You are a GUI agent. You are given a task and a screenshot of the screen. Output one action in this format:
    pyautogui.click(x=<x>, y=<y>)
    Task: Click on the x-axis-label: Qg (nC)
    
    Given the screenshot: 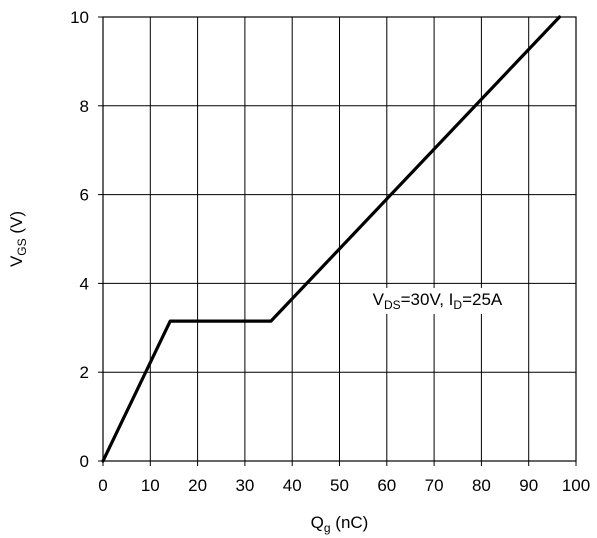 What is the action you would take?
    pyautogui.click(x=340, y=524)
    